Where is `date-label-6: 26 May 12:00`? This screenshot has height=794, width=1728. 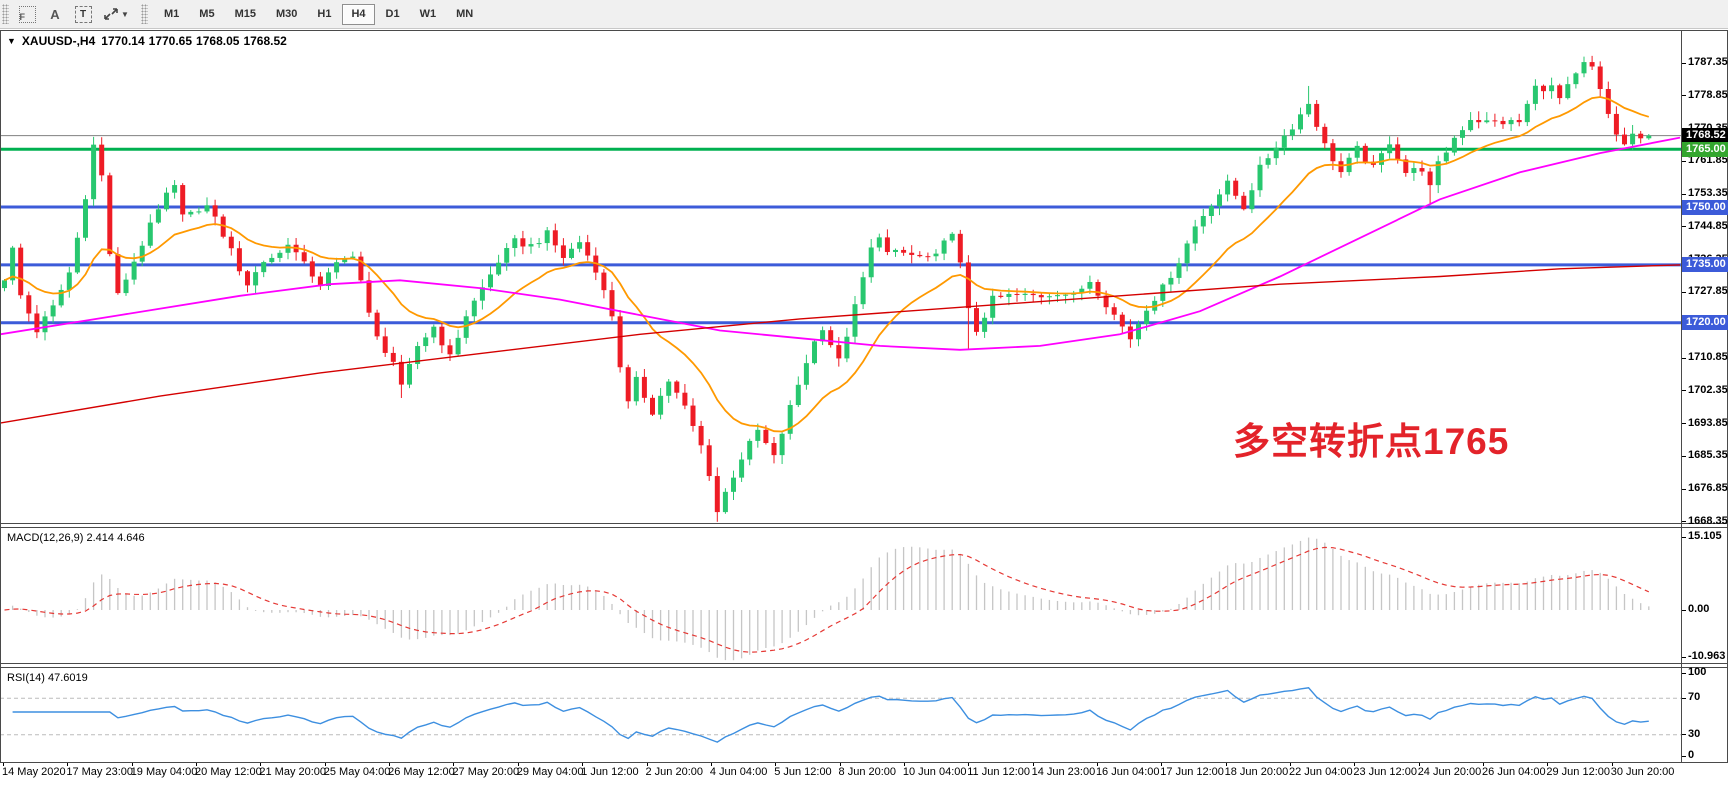 date-label-6: 26 May 12:00 is located at coordinates (421, 772).